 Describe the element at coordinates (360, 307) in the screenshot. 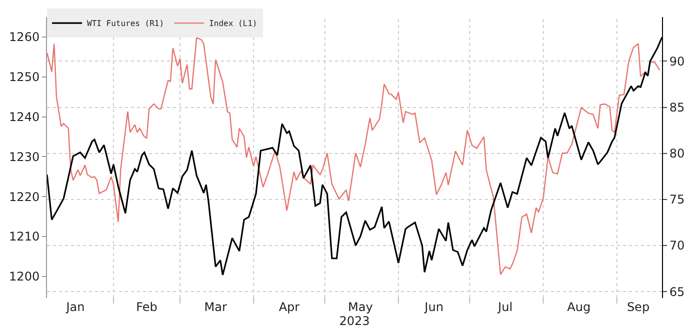

I see `x-tick-label: May` at that location.